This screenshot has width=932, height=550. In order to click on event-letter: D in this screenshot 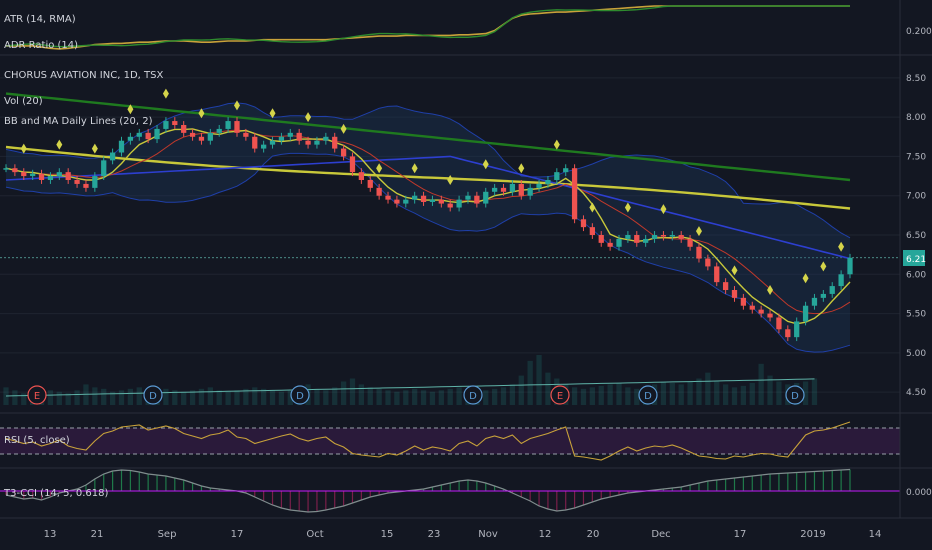, I will do `click(300, 396)`.